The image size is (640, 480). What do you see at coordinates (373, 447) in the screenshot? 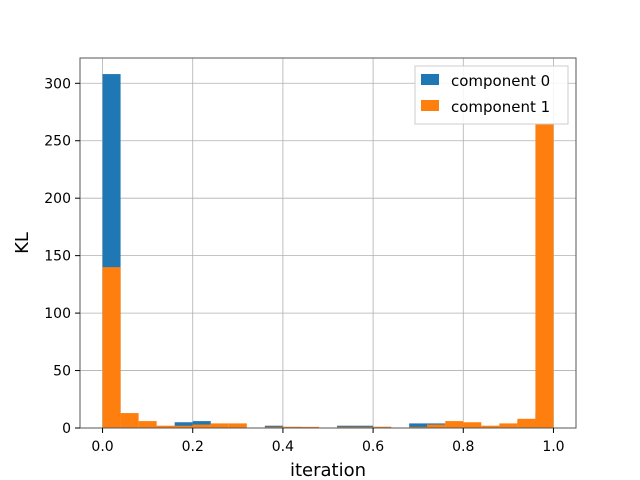
I see `x-tick-label: 0.6` at bounding box center [373, 447].